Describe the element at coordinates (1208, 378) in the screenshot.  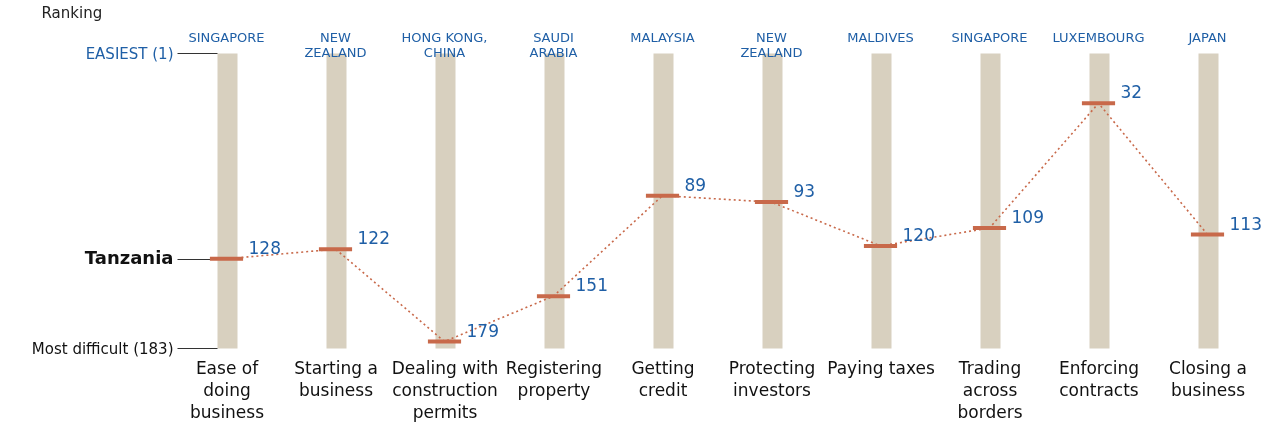
I see `x-tick-label: Closing a business` at that location.